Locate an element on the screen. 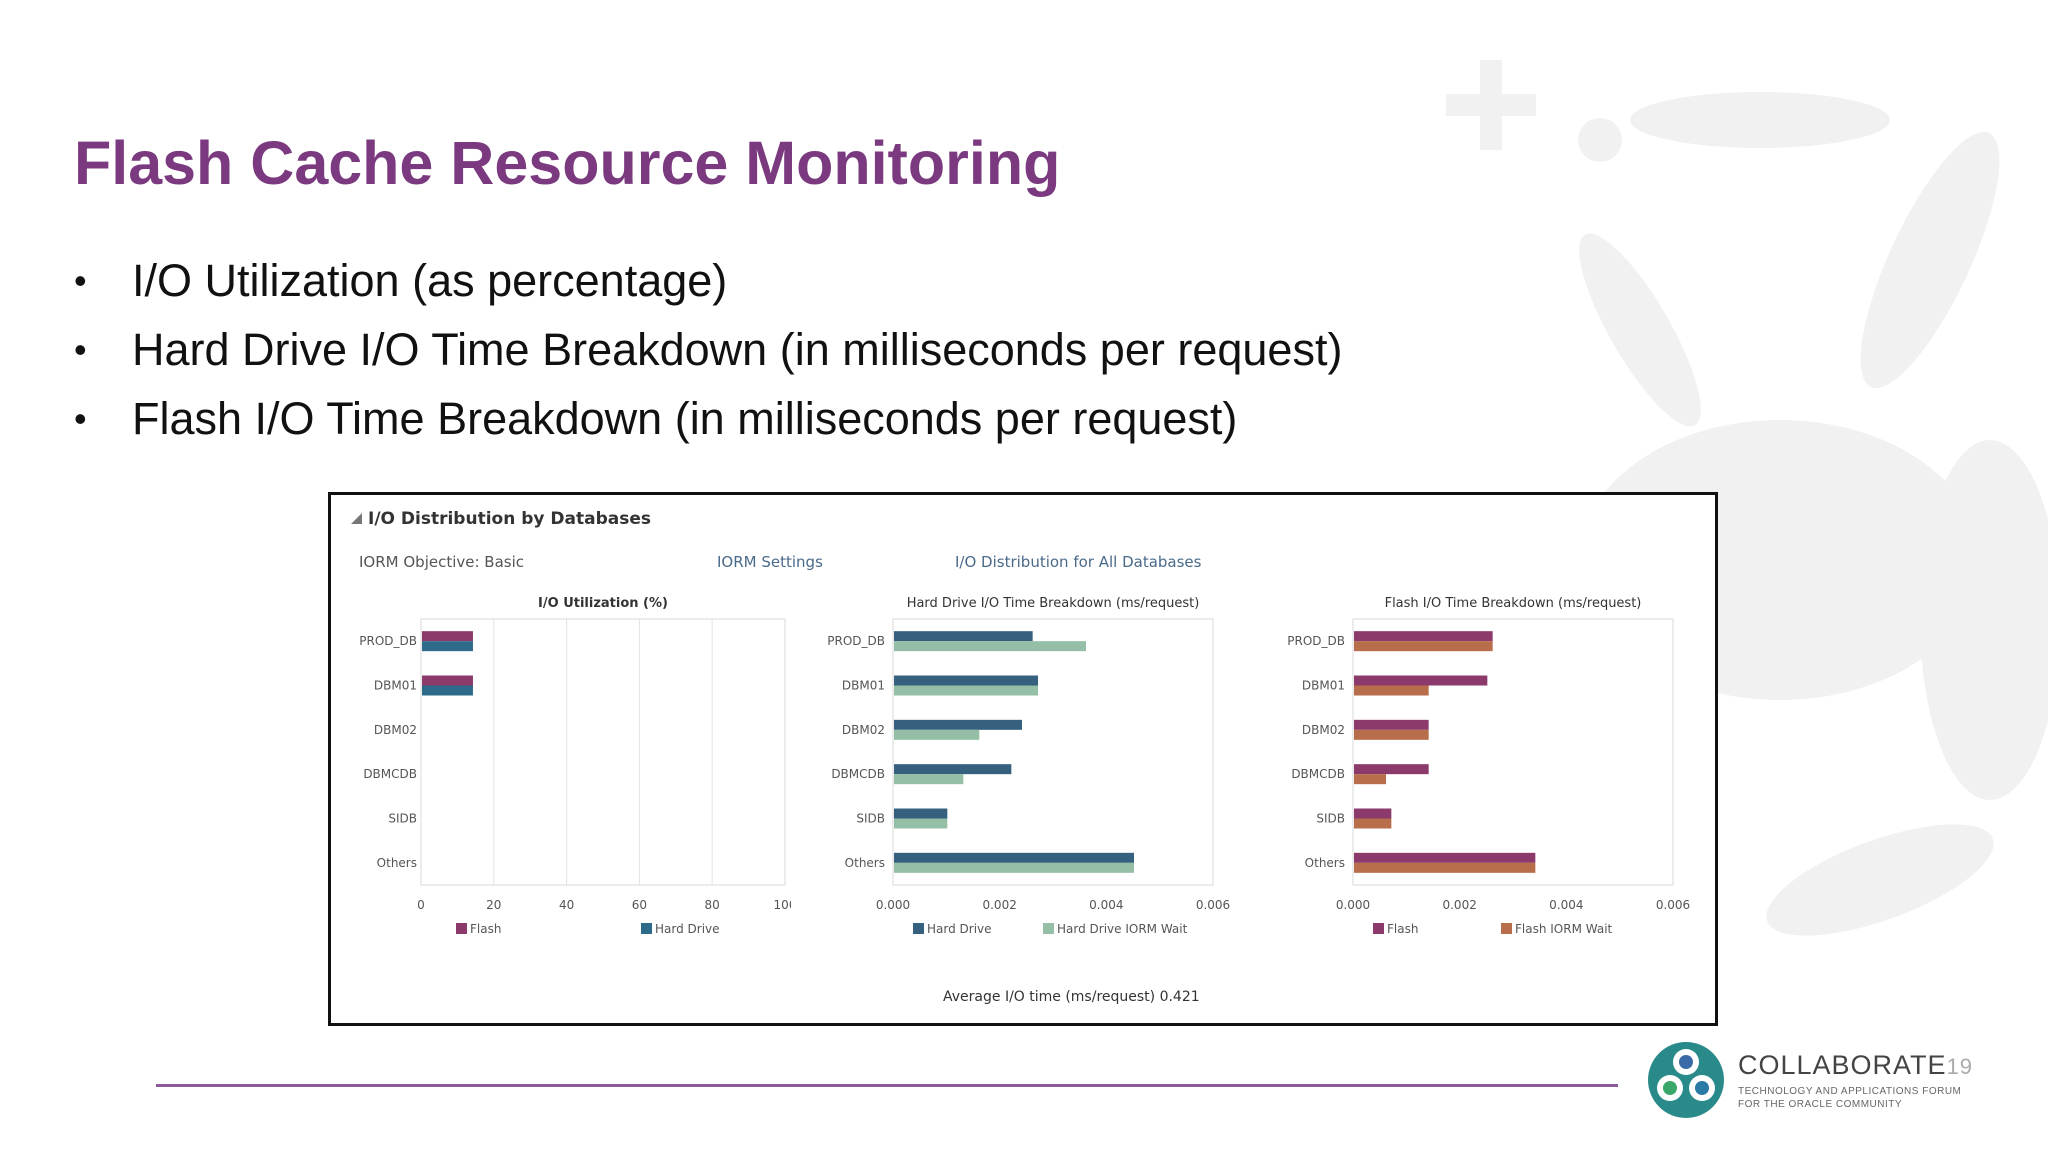  x-tick-label: 20 is located at coordinates (493, 905).